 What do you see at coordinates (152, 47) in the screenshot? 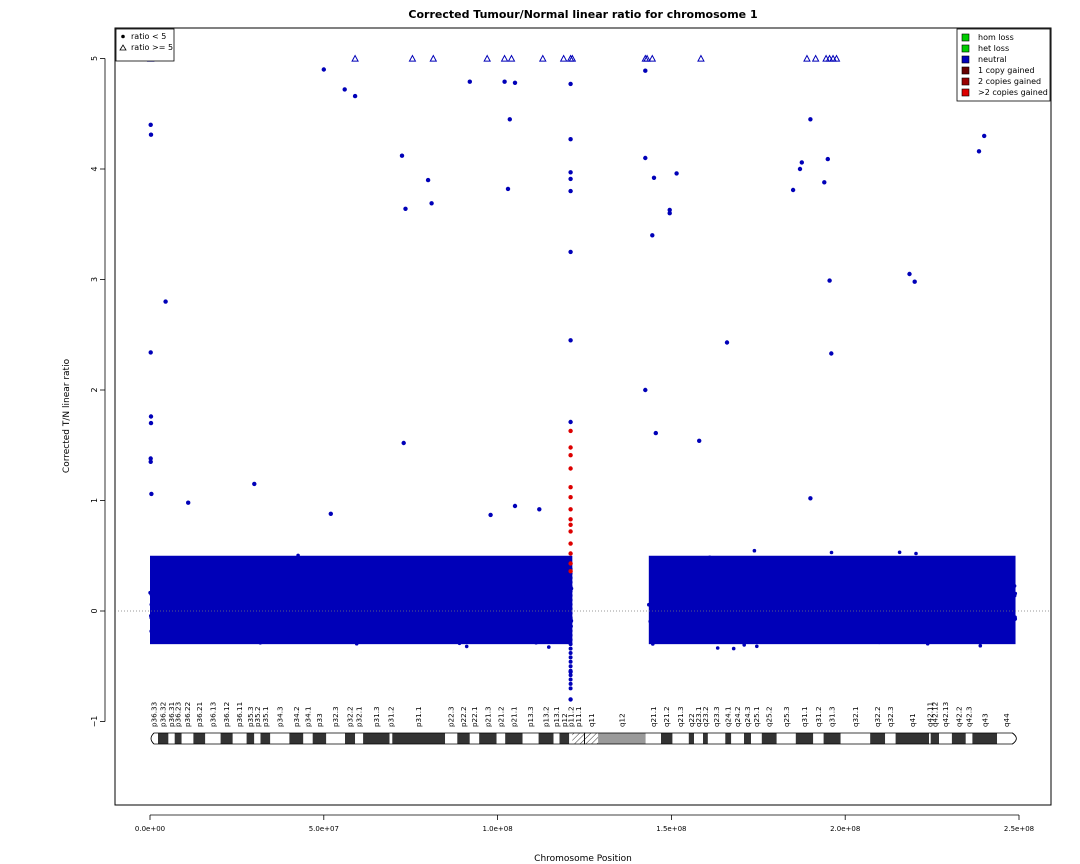
I see `shape-legend-label: ratio >= 5` at bounding box center [152, 47].